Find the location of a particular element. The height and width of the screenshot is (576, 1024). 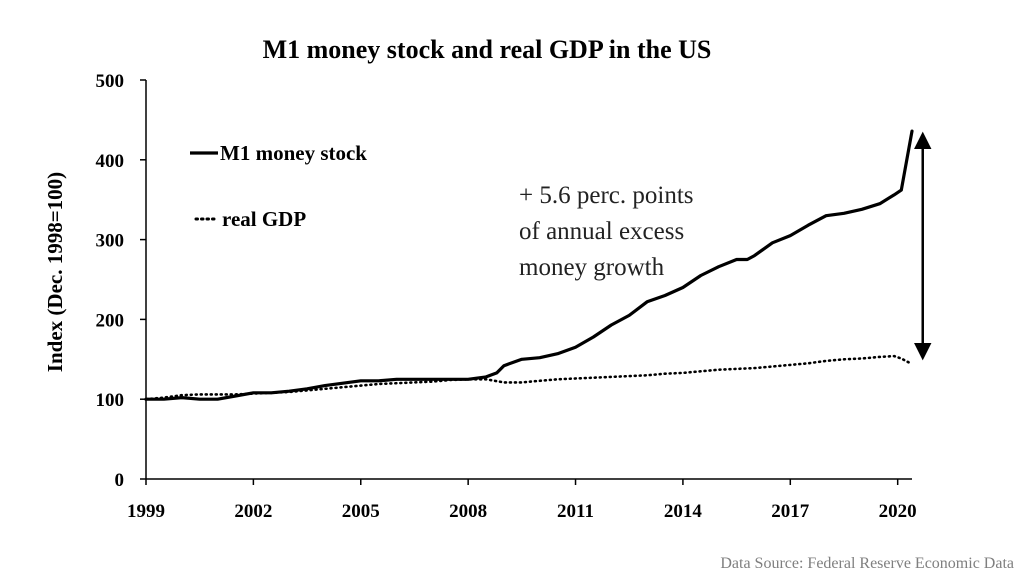

y-ticks: 0 100 200 300 400 500 is located at coordinates (121, 281).